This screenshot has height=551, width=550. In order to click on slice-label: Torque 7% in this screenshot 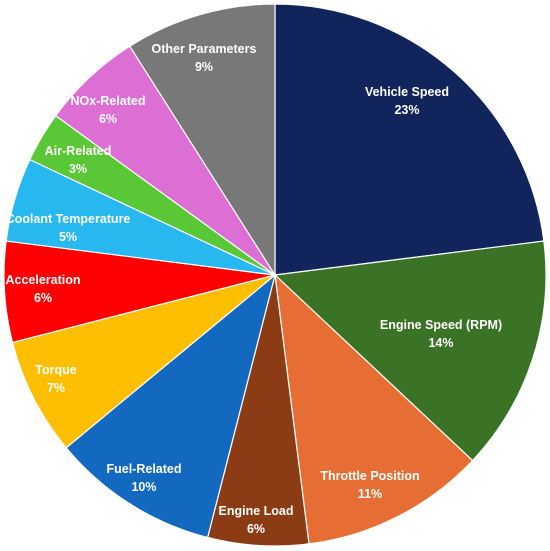, I will do `click(55, 379)`.